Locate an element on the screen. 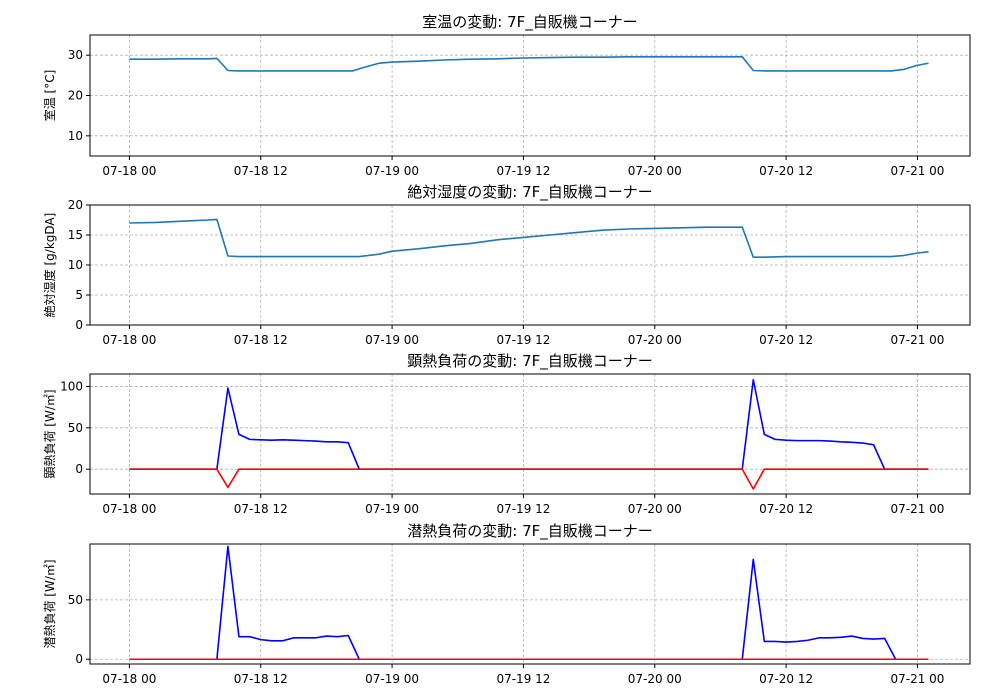  y-axis-label: 室温 [°C] is located at coordinates (49, 96).